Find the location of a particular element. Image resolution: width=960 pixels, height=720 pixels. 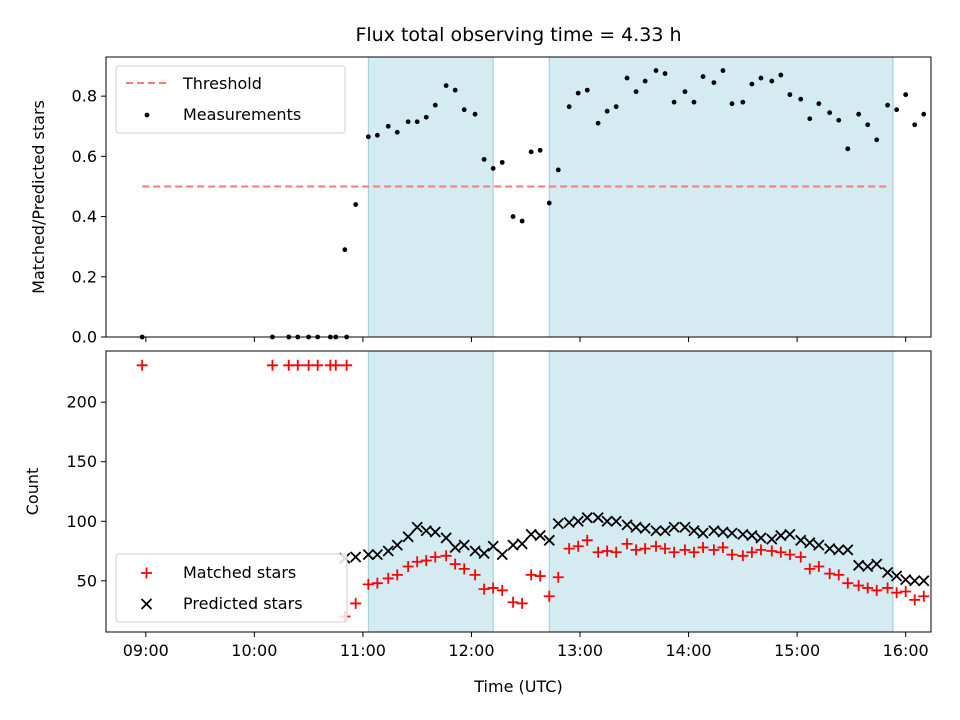

legend-threshold-label: Threshold is located at coordinates (222, 83).